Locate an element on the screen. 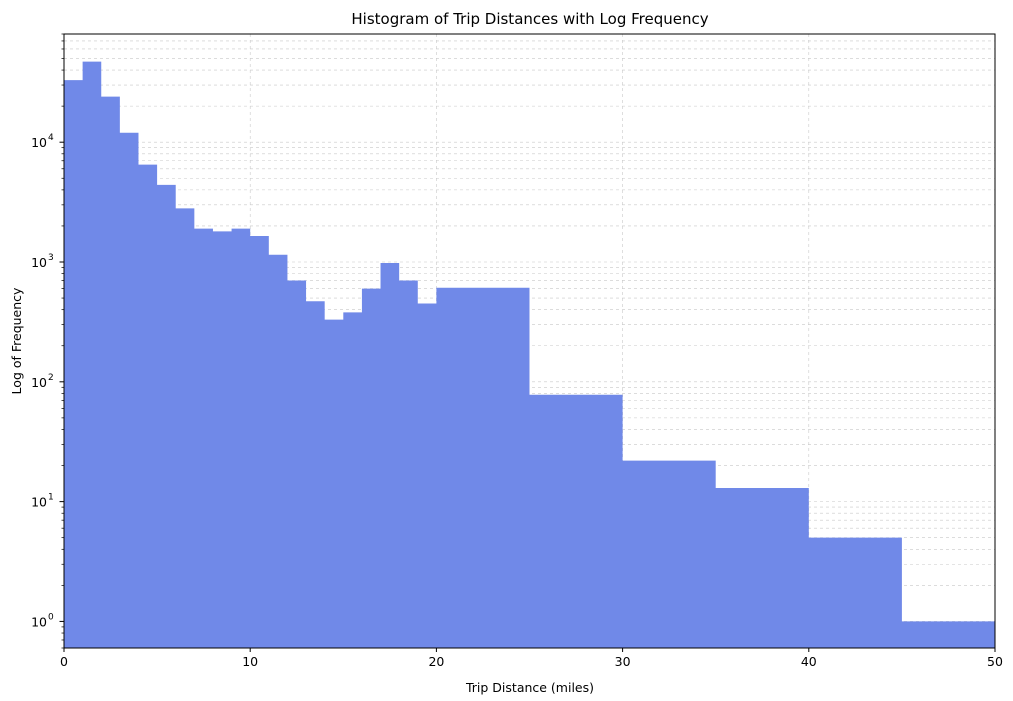  x-tick-label: 30 is located at coordinates (623, 661).